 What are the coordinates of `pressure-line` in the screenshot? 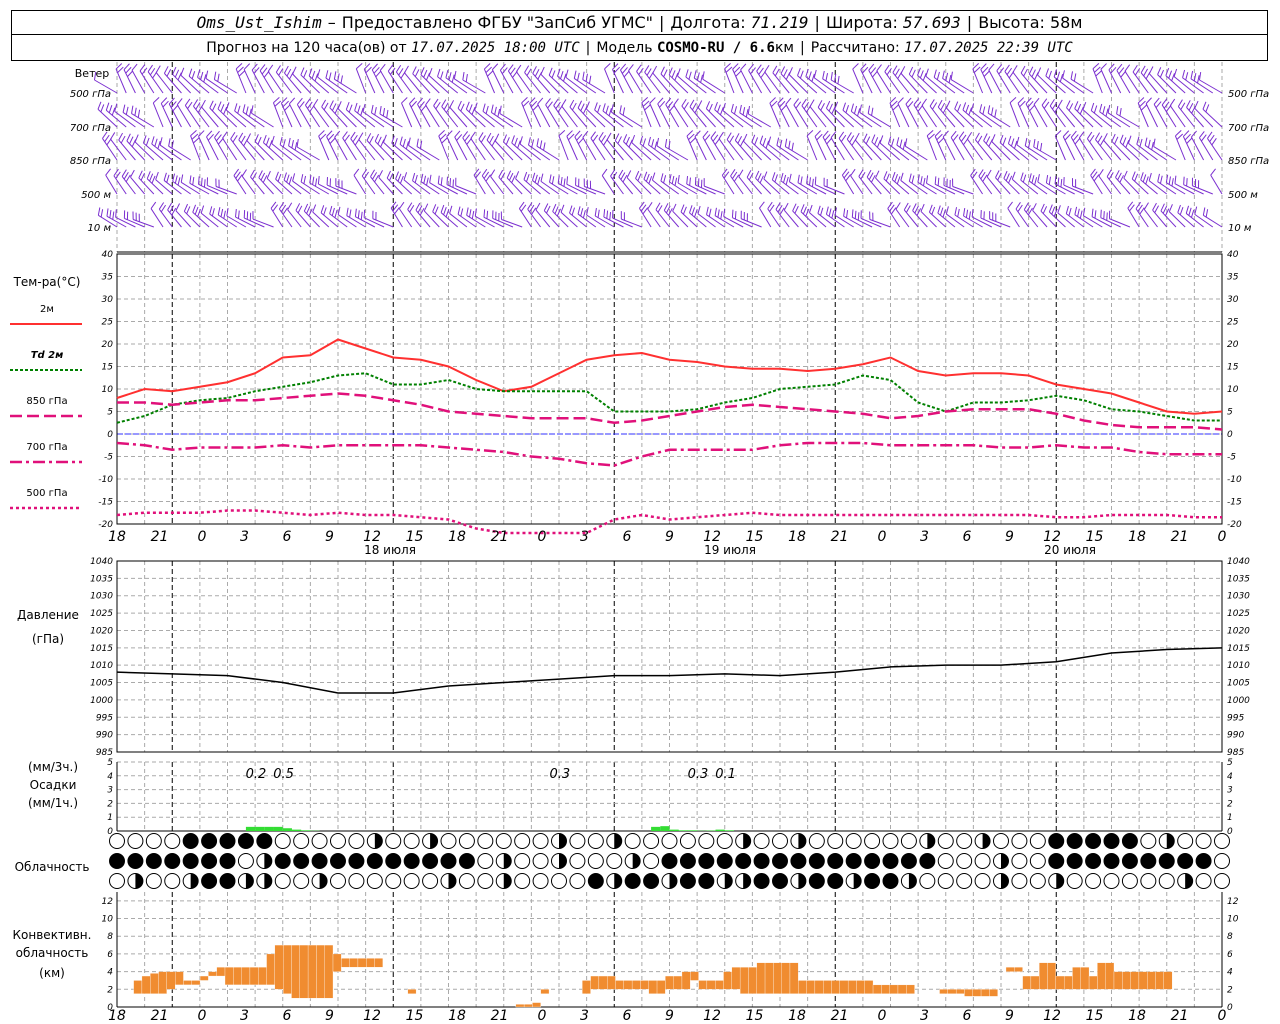 It's located at (669, 670).